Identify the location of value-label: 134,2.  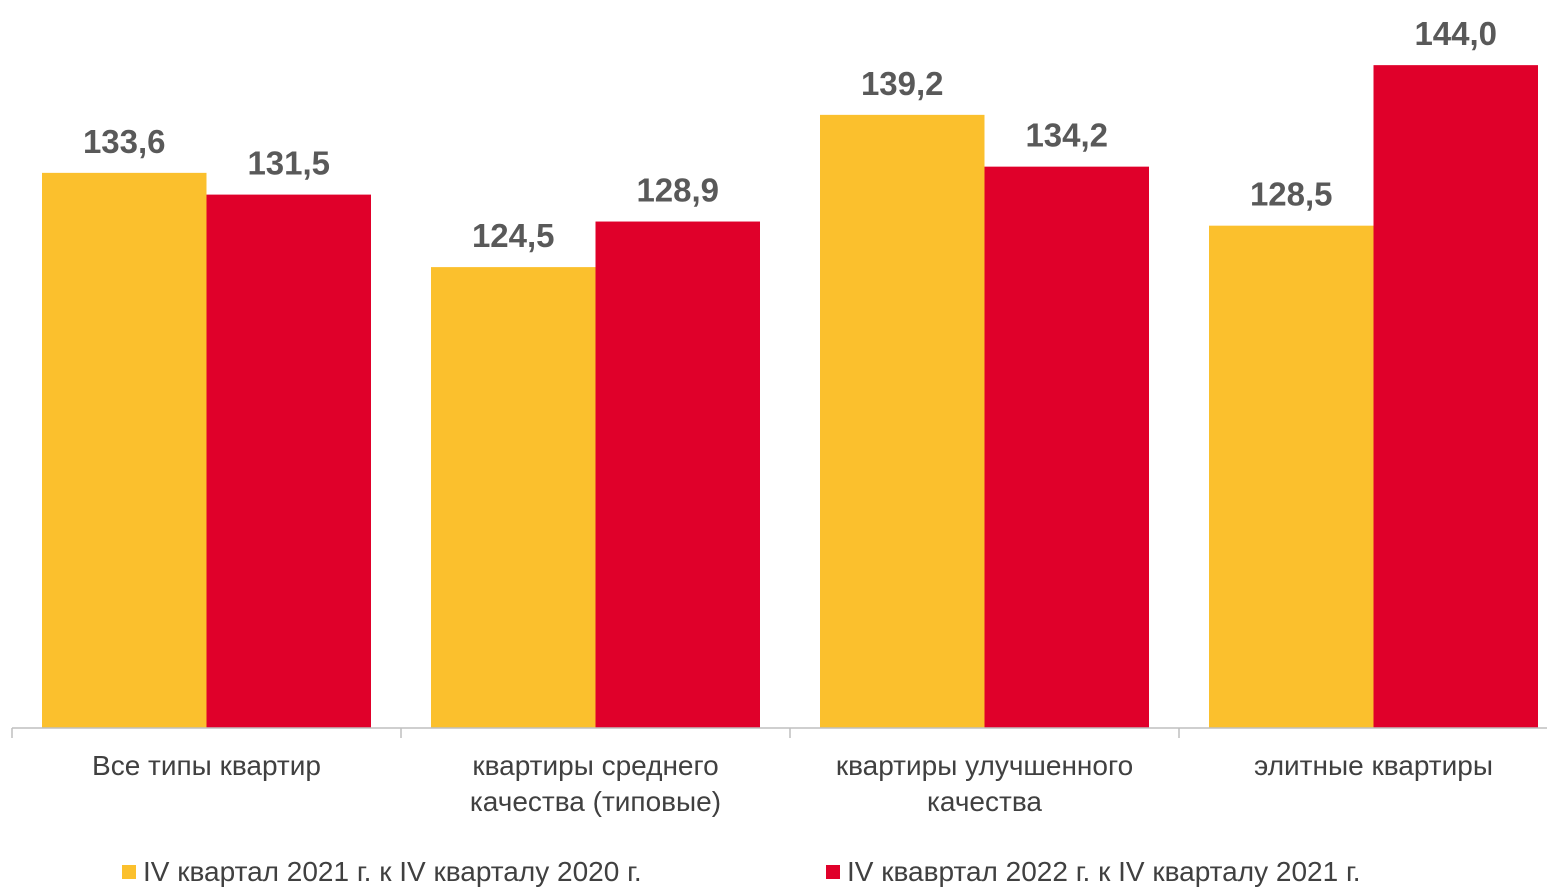
(1066, 135).